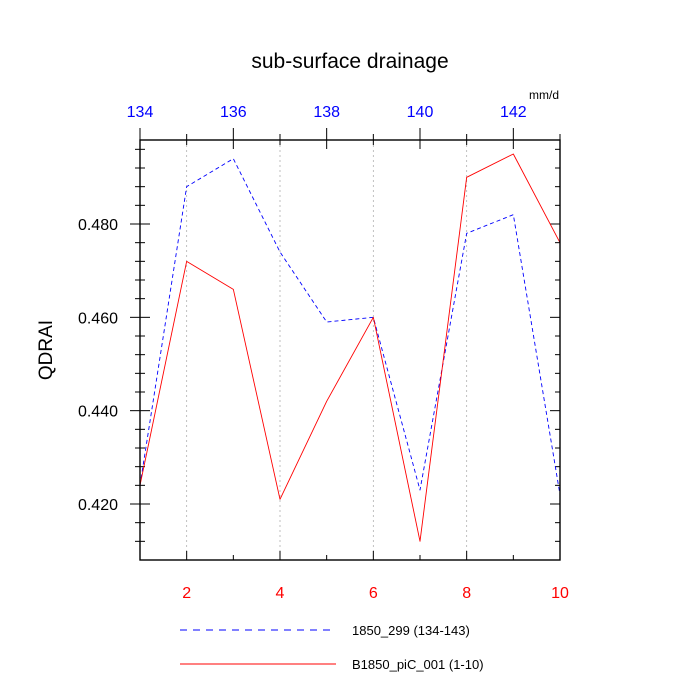 This screenshot has width=700, height=700. What do you see at coordinates (280, 593) in the screenshot?
I see `x-tick-label: 4` at bounding box center [280, 593].